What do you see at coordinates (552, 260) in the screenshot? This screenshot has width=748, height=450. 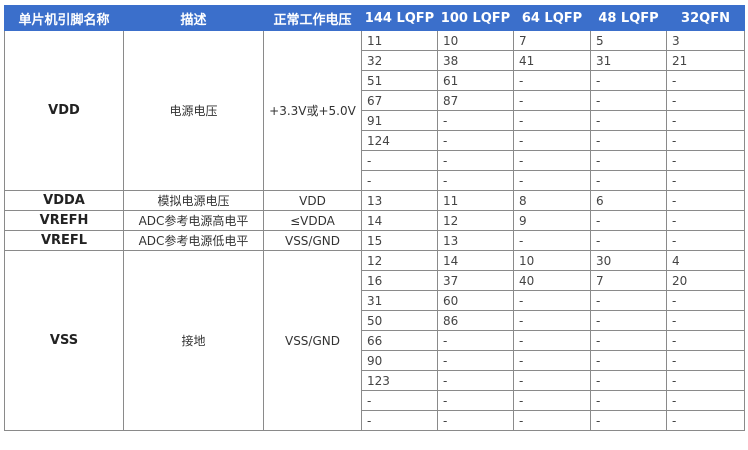 I see `pkg-64-lqfp-cell: 10` at bounding box center [552, 260].